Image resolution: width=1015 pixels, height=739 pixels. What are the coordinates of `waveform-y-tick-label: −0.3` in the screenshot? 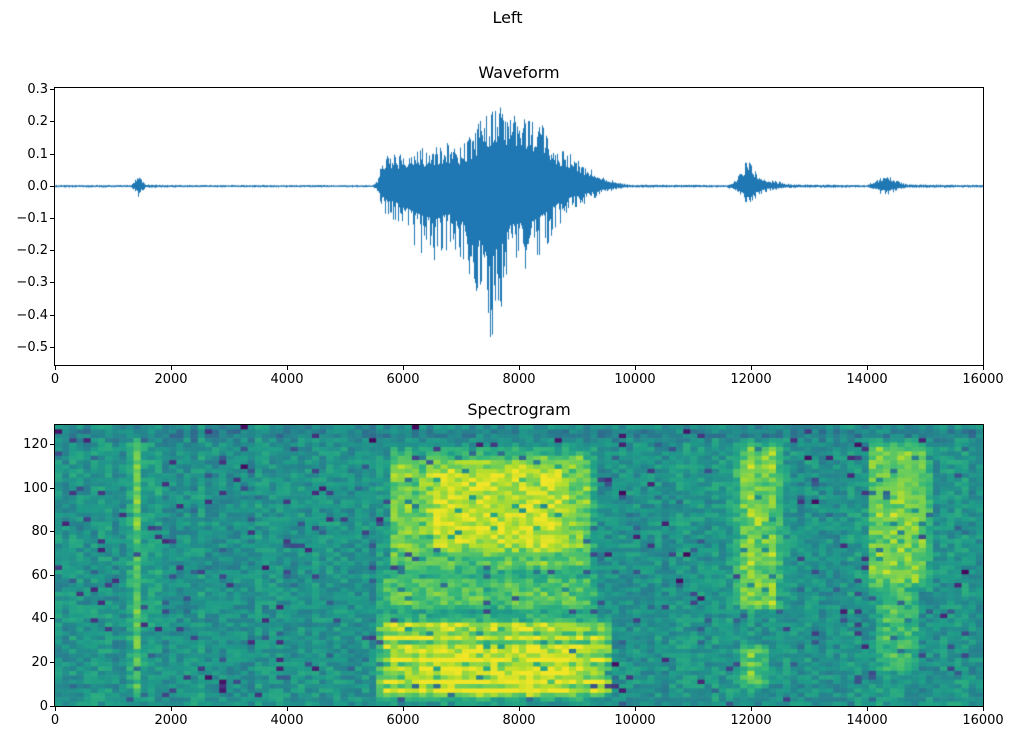 It's located at (32, 283).